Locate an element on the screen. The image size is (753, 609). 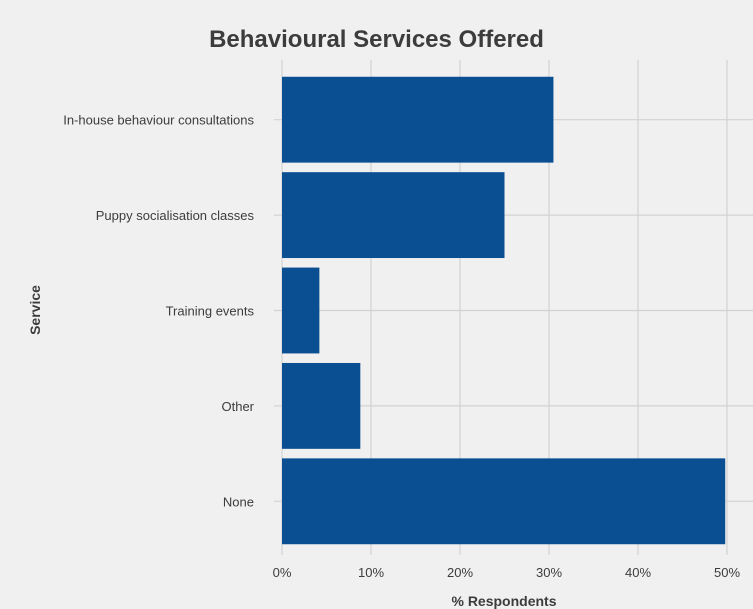
x-tick-label: 0% is located at coordinates (282, 572).